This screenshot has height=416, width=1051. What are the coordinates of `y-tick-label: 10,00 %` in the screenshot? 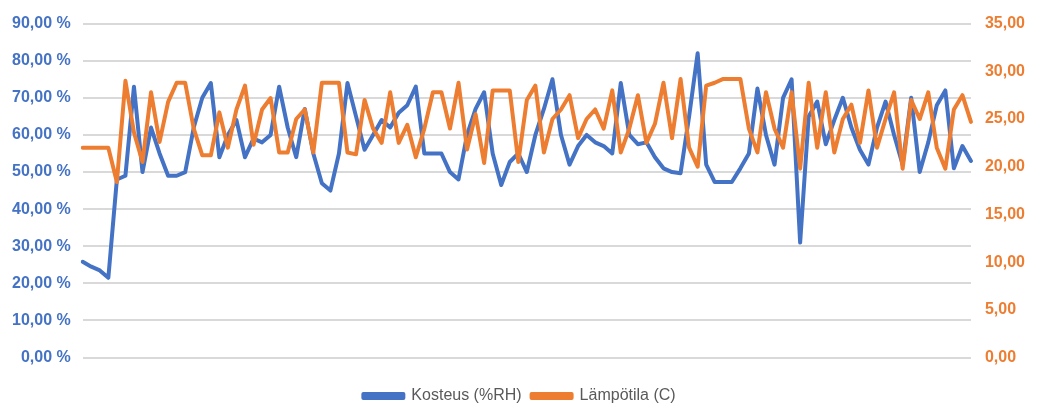 It's located at (41, 319).